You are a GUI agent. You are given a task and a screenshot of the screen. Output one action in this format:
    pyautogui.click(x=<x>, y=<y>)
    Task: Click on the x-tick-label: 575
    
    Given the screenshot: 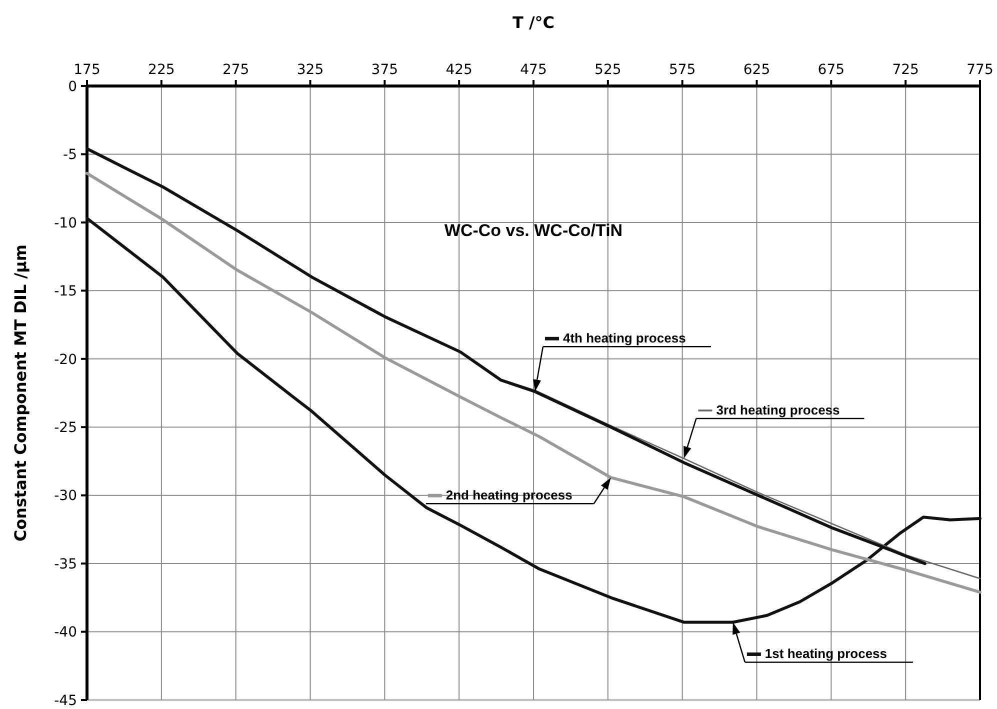 What is the action you would take?
    pyautogui.click(x=682, y=70)
    